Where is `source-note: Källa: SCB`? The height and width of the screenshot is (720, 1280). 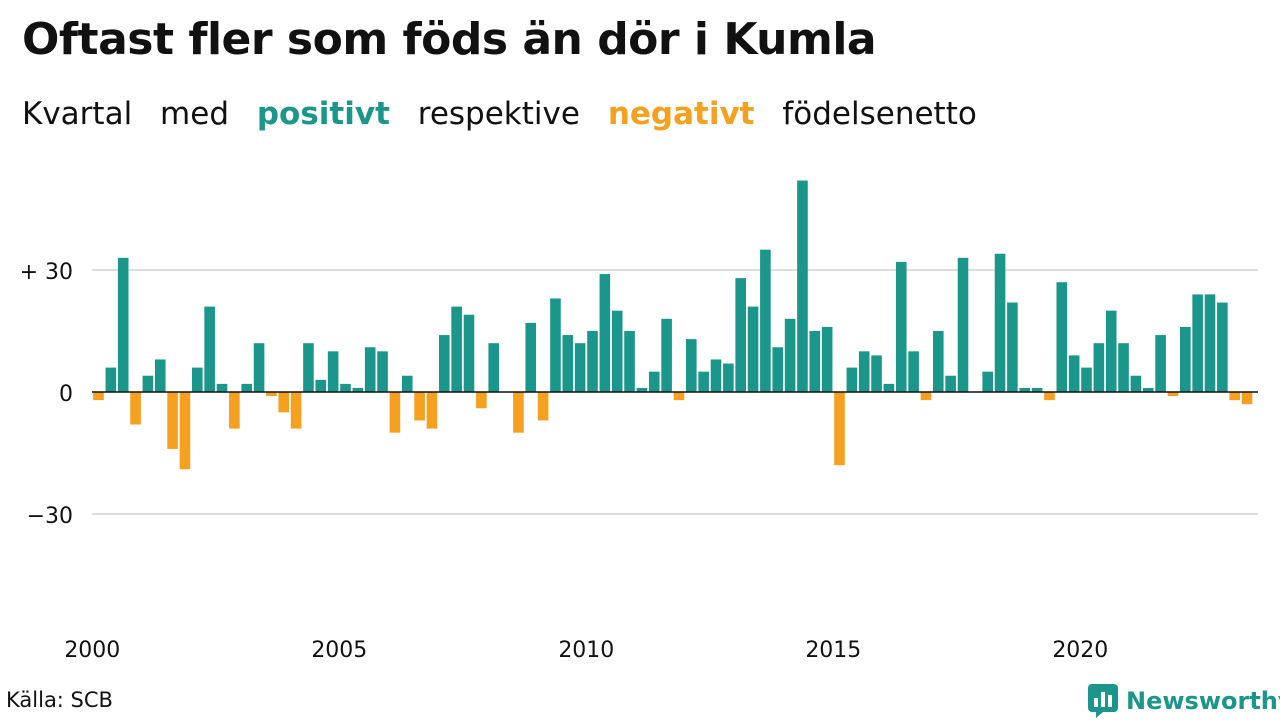
source-note: Källa: SCB is located at coordinates (59, 700).